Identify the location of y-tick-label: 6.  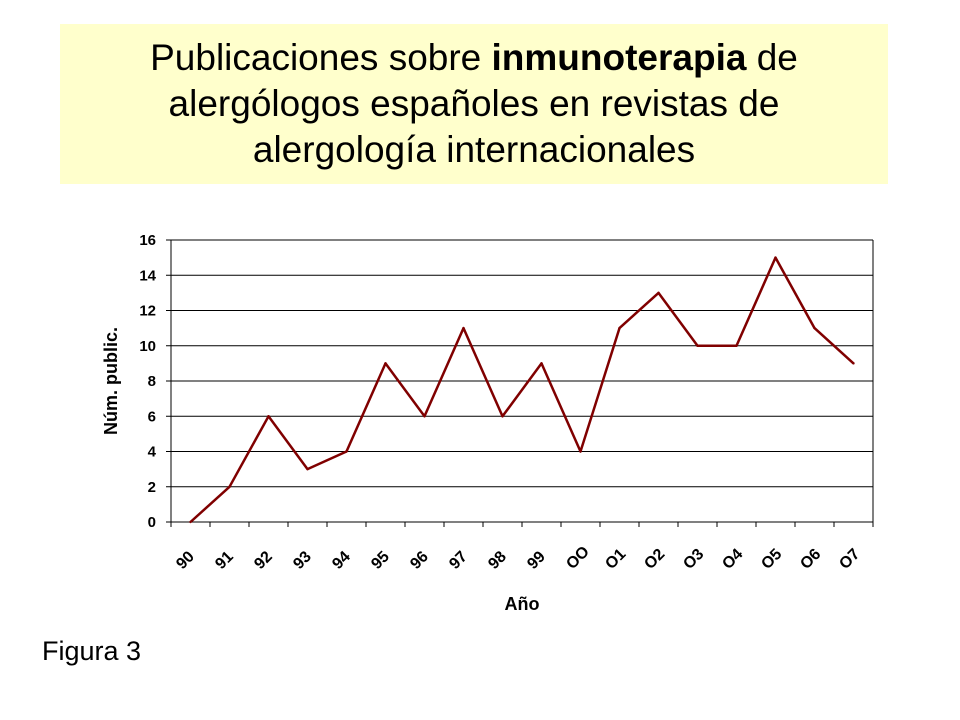
(152, 416).